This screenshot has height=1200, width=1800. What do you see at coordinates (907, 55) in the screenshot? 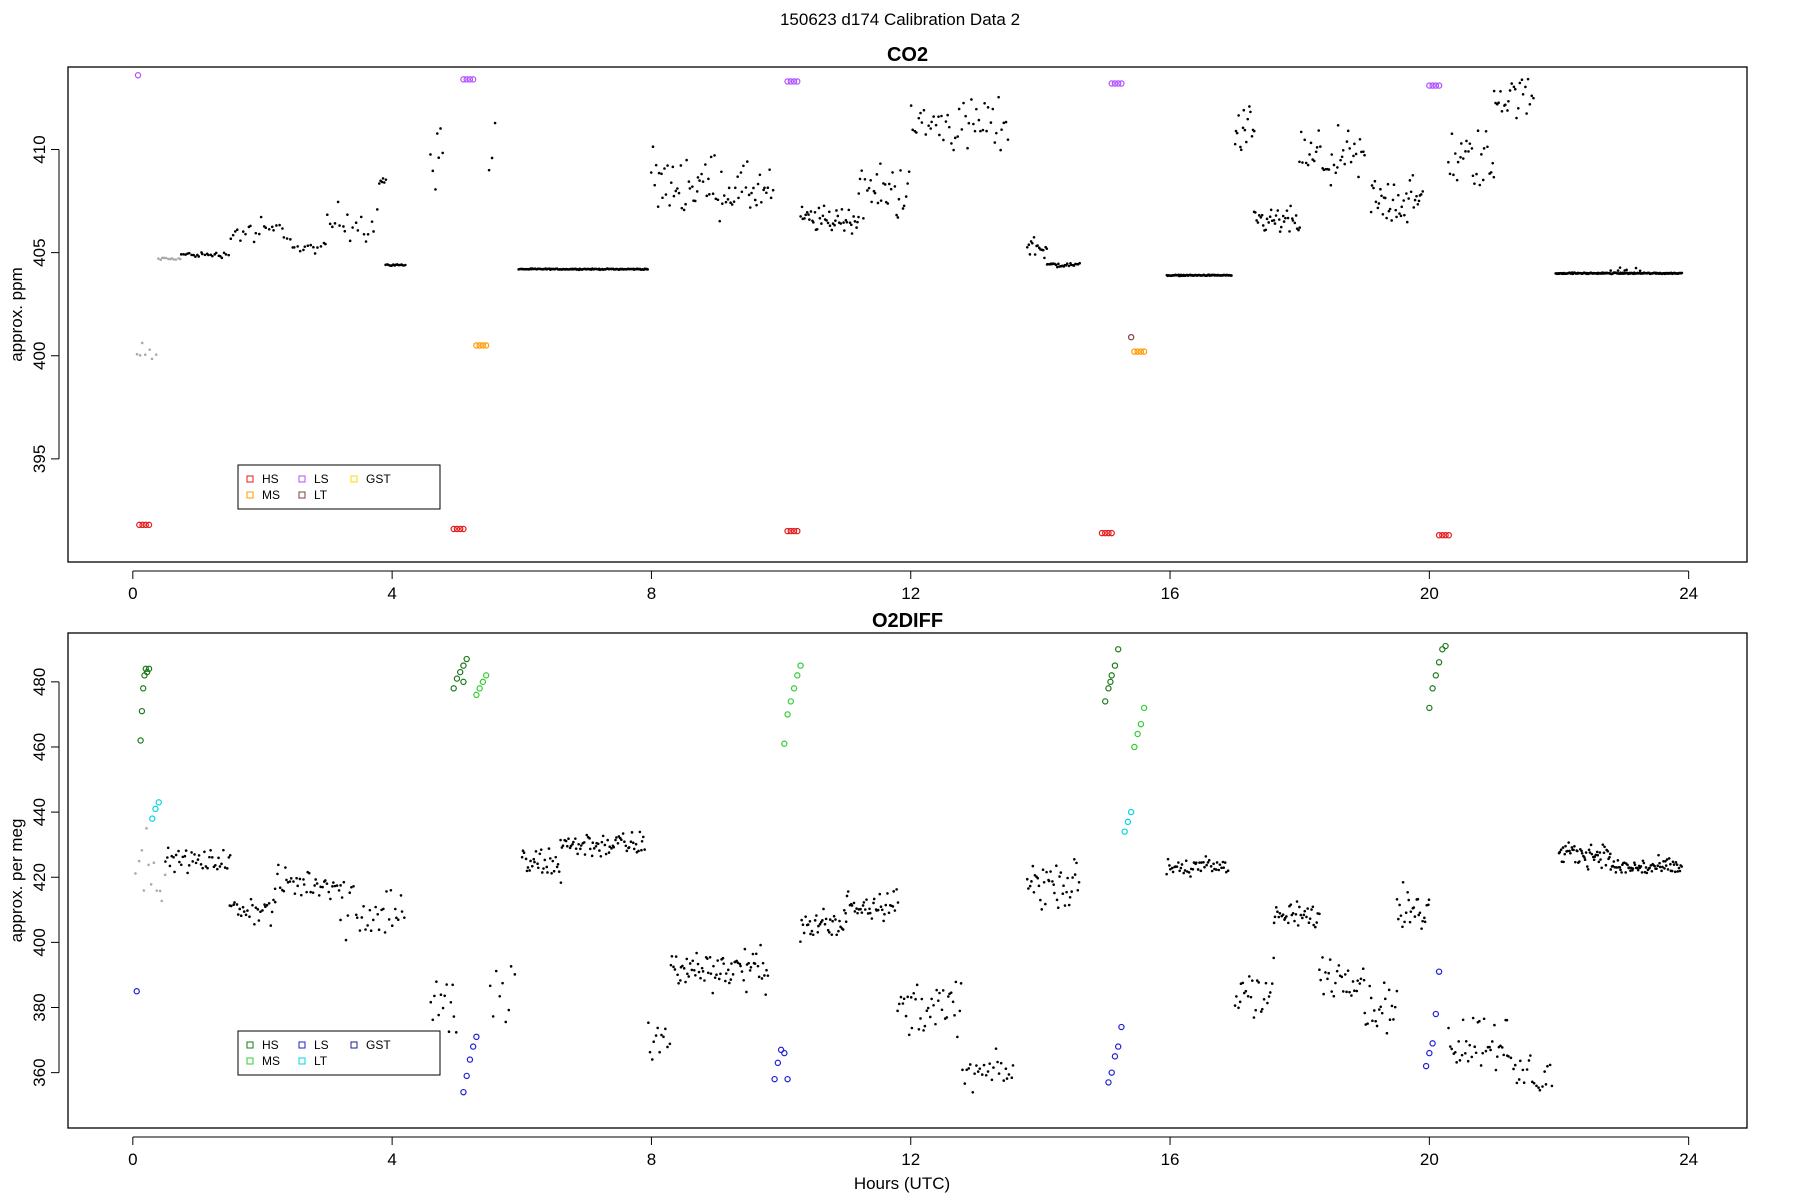
I see `panel-title: CO2` at bounding box center [907, 55].